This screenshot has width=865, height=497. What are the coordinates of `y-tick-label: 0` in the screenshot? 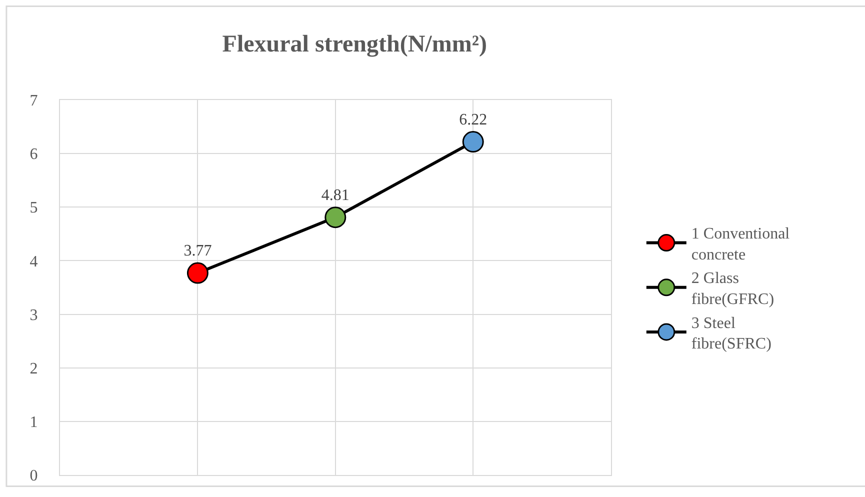 It's located at (34, 476).